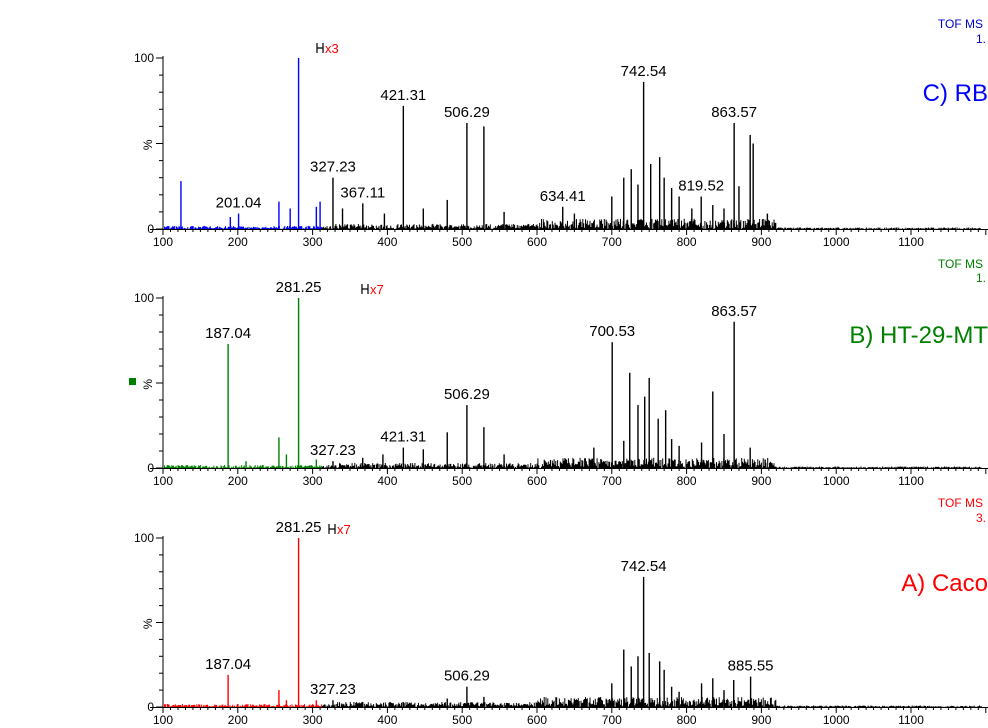 The width and height of the screenshot is (988, 728). Describe the element at coordinates (362, 192) in the screenshot. I see `peak-label: 367.11` at that location.